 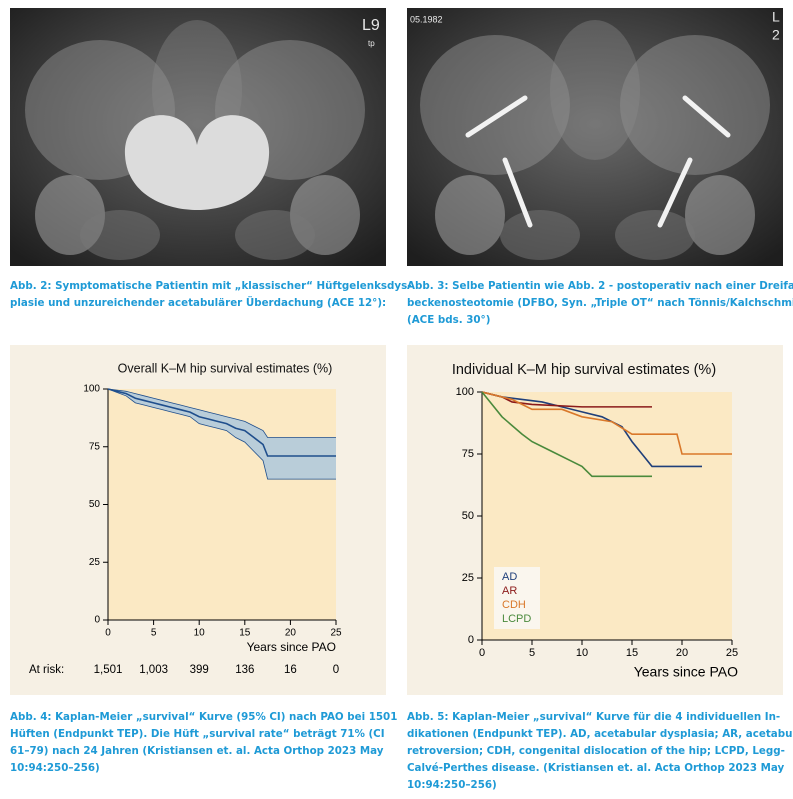 What do you see at coordinates (153, 670) in the screenshot?
I see `at-risk-value: 1,003` at bounding box center [153, 670].